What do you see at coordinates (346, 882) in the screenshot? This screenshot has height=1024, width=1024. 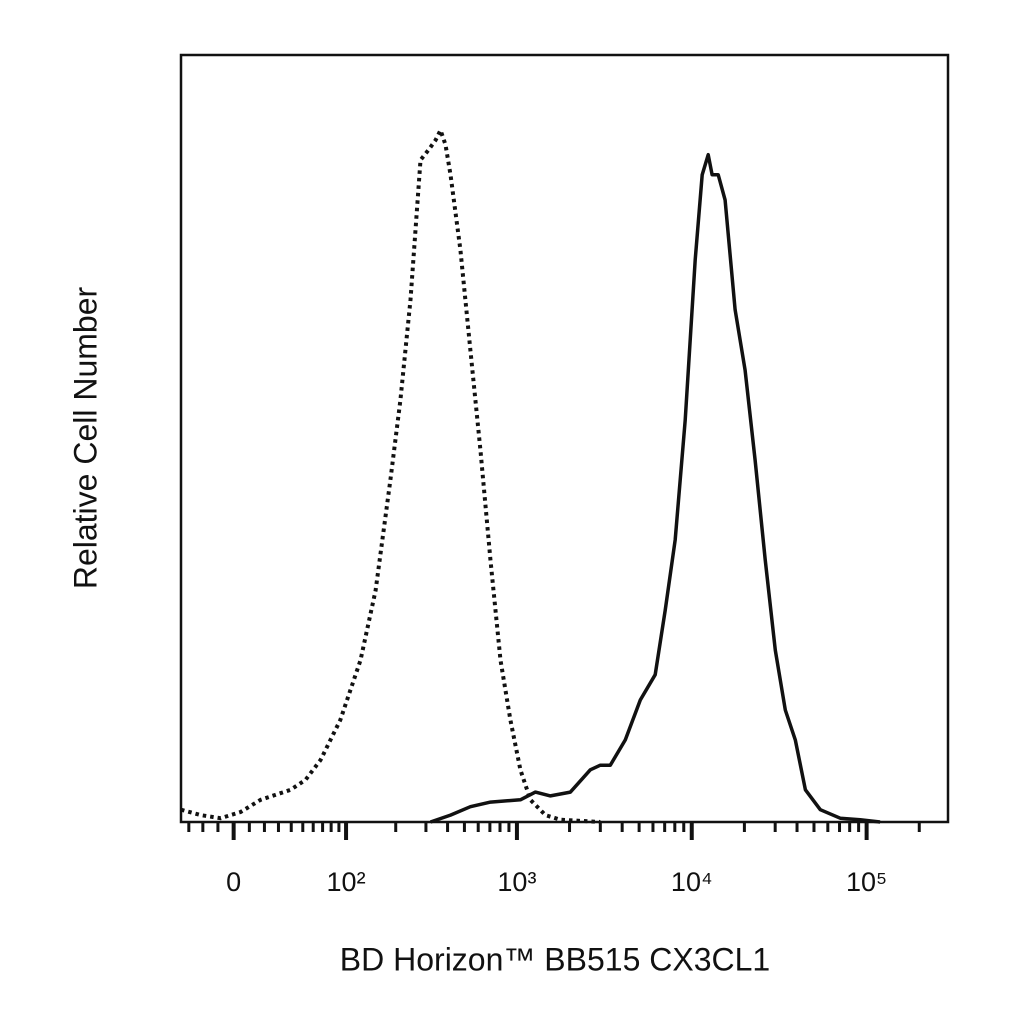 I see `x-tick-label: 10²` at bounding box center [346, 882].